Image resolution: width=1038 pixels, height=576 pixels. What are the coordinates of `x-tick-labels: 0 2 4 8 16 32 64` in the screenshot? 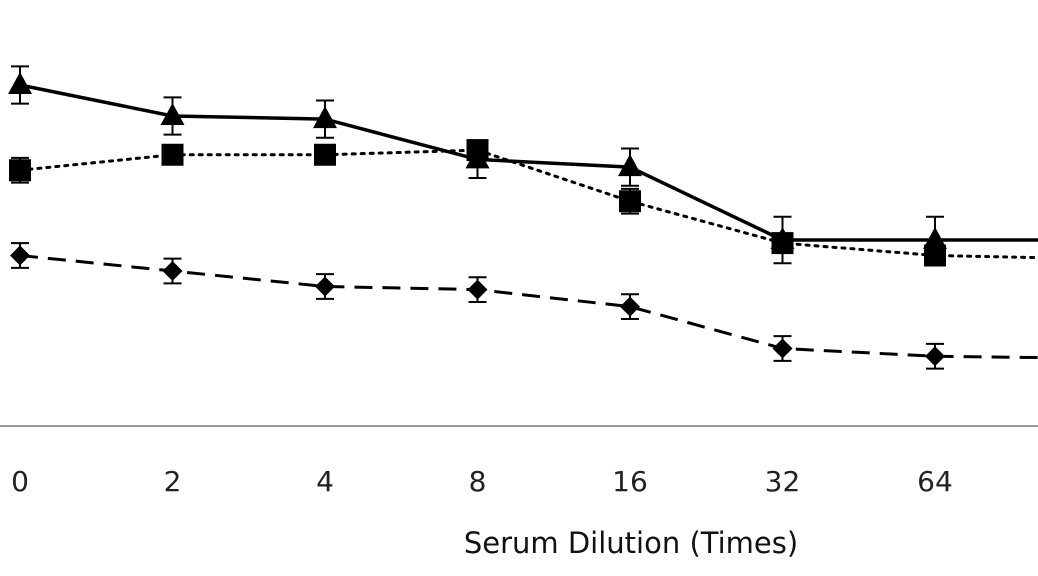 It's located at (482, 481).